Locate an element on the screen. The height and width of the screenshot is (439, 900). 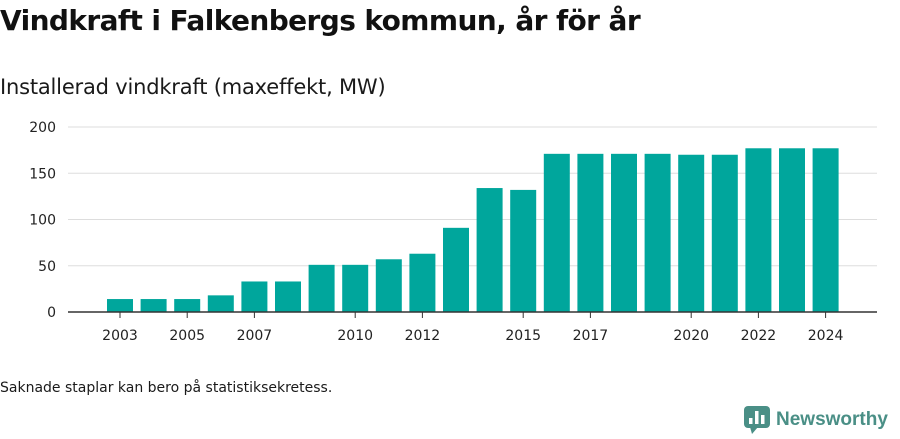
x-tick-label: 2010 is located at coordinates (355, 336).